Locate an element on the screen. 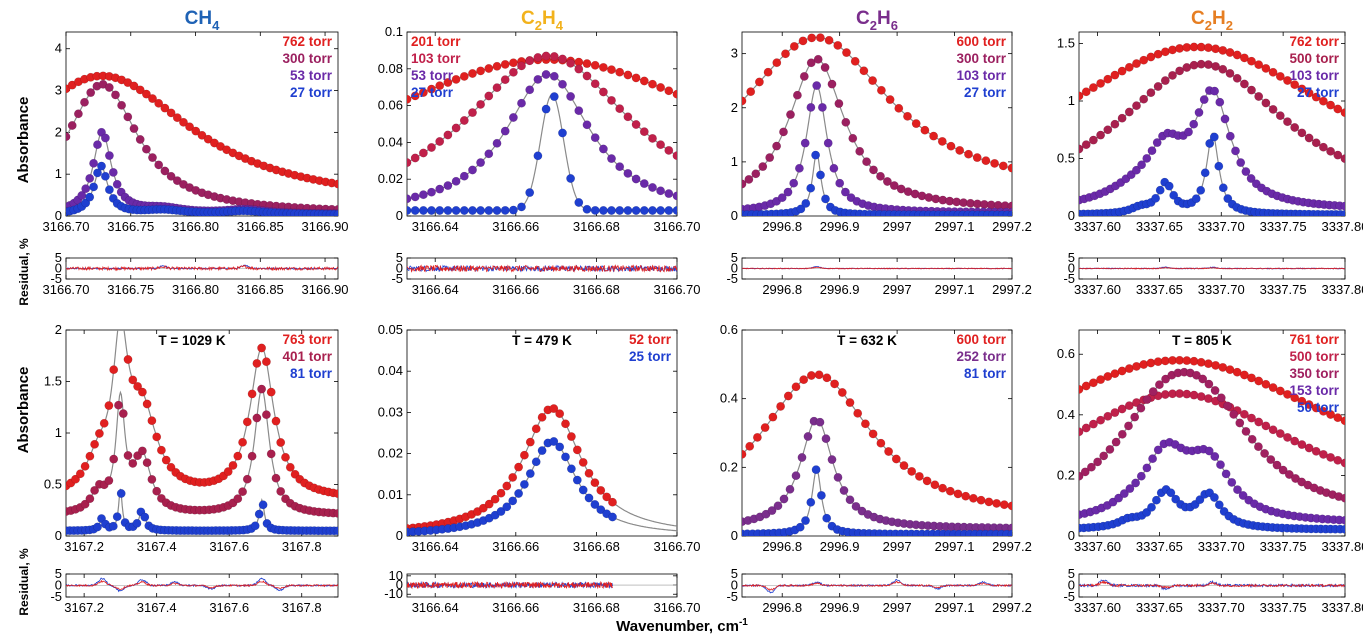 The height and width of the screenshot is (644, 1363). y-tick-label: 0.5 is located at coordinates (53, 484).